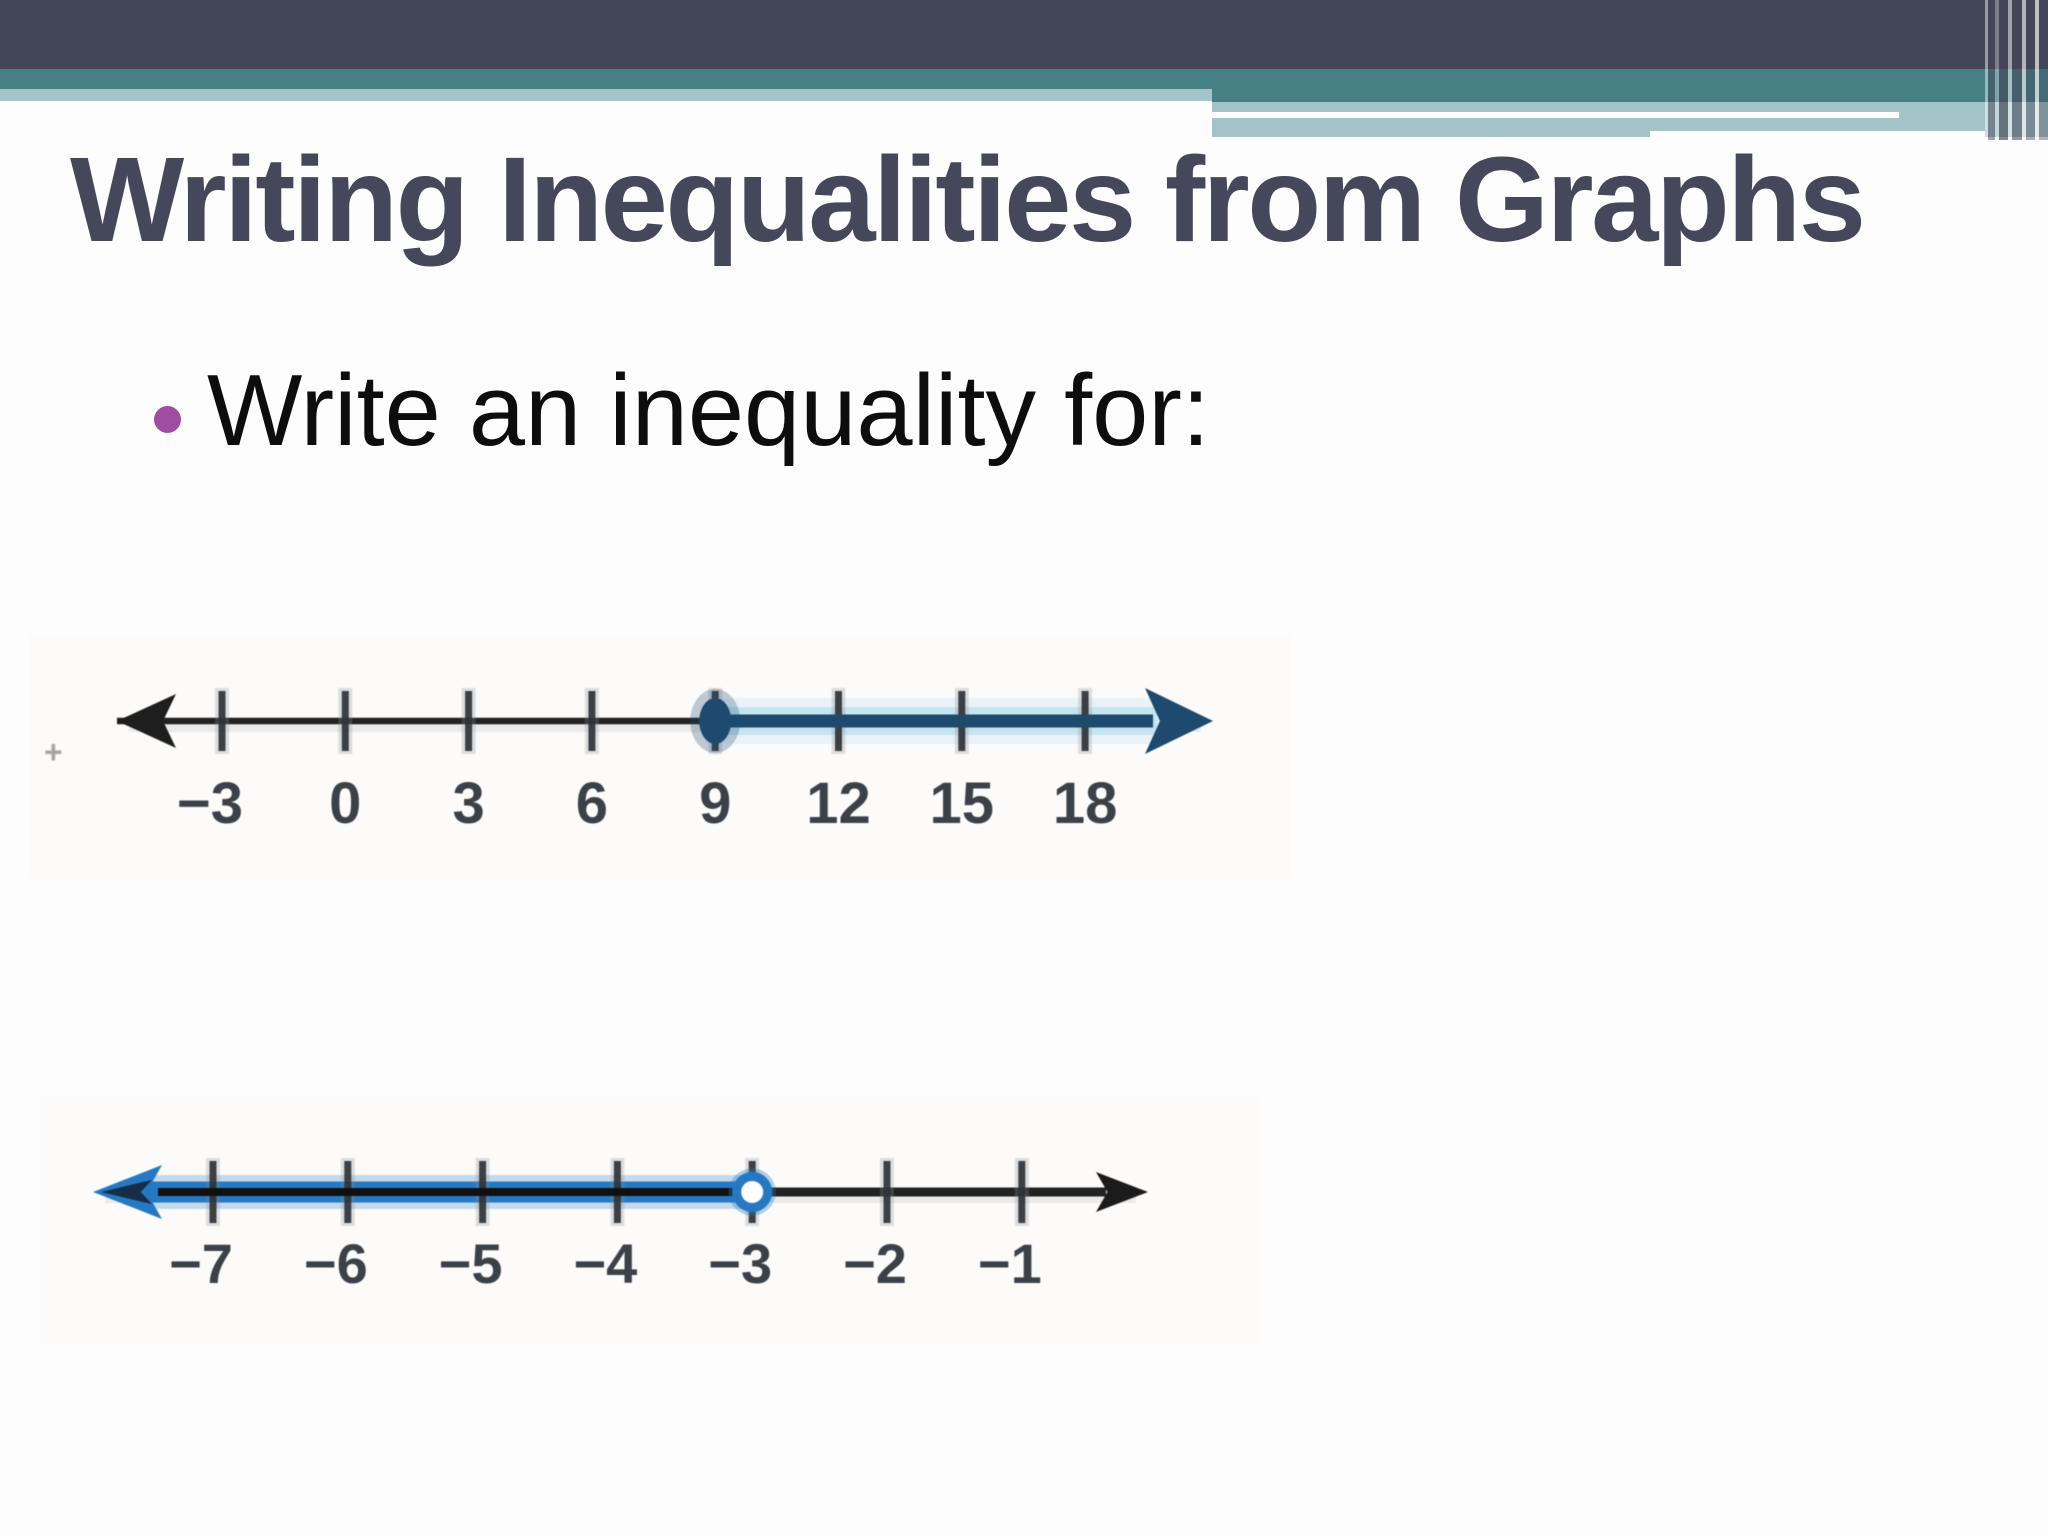 Image resolution: width=2048 pixels, height=1536 pixels. I want to click on bullet-text: Write an inequality for:, so click(708, 411).